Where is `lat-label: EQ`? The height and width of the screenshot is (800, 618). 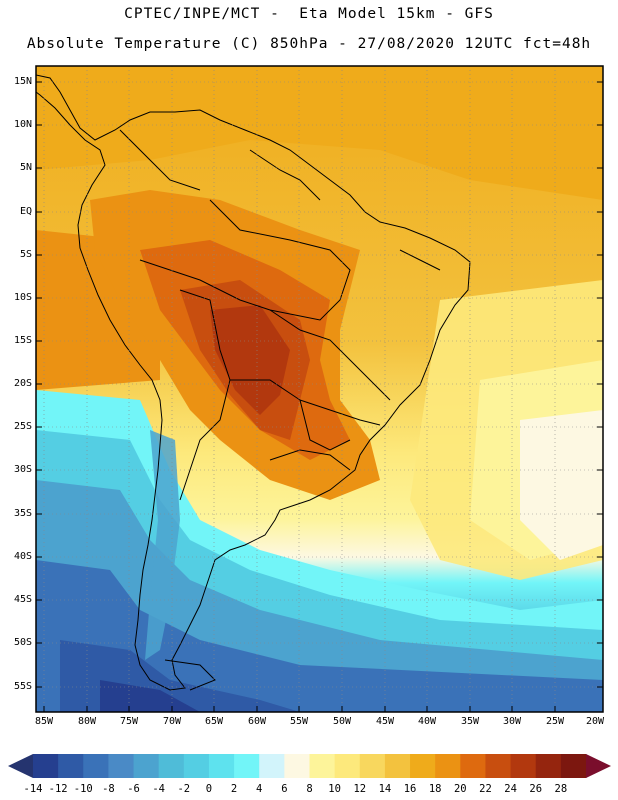
lat-label: EQ is located at coordinates (25, 211).